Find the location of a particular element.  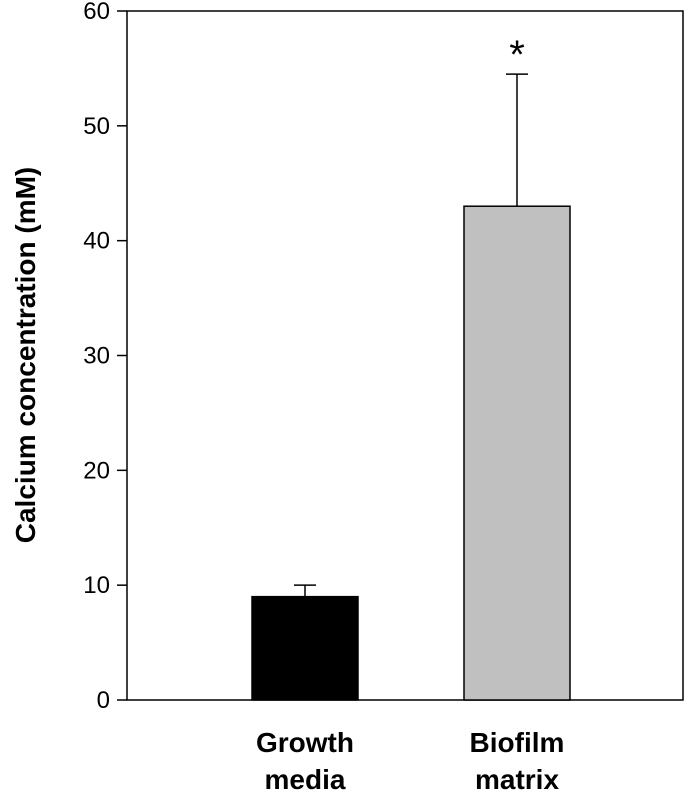

y-tick-label: 30 is located at coordinates (96, 356).